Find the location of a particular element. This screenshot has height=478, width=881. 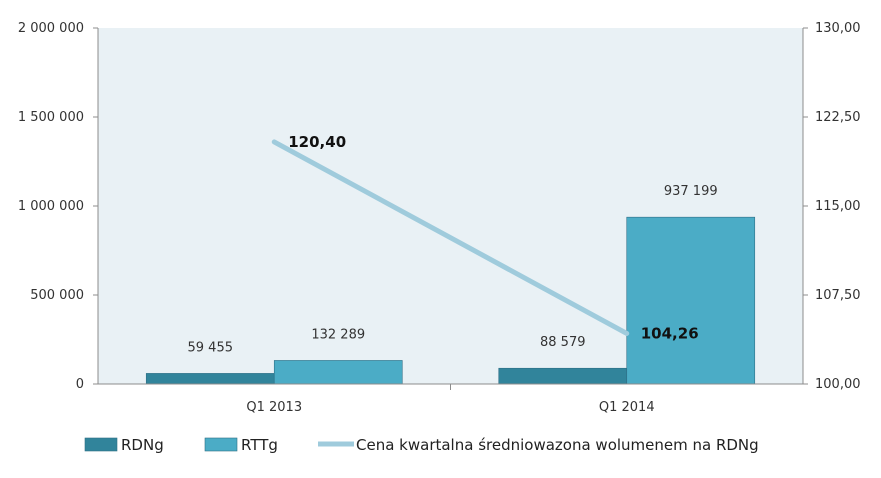

legend-label: RTTg is located at coordinates (259, 445).